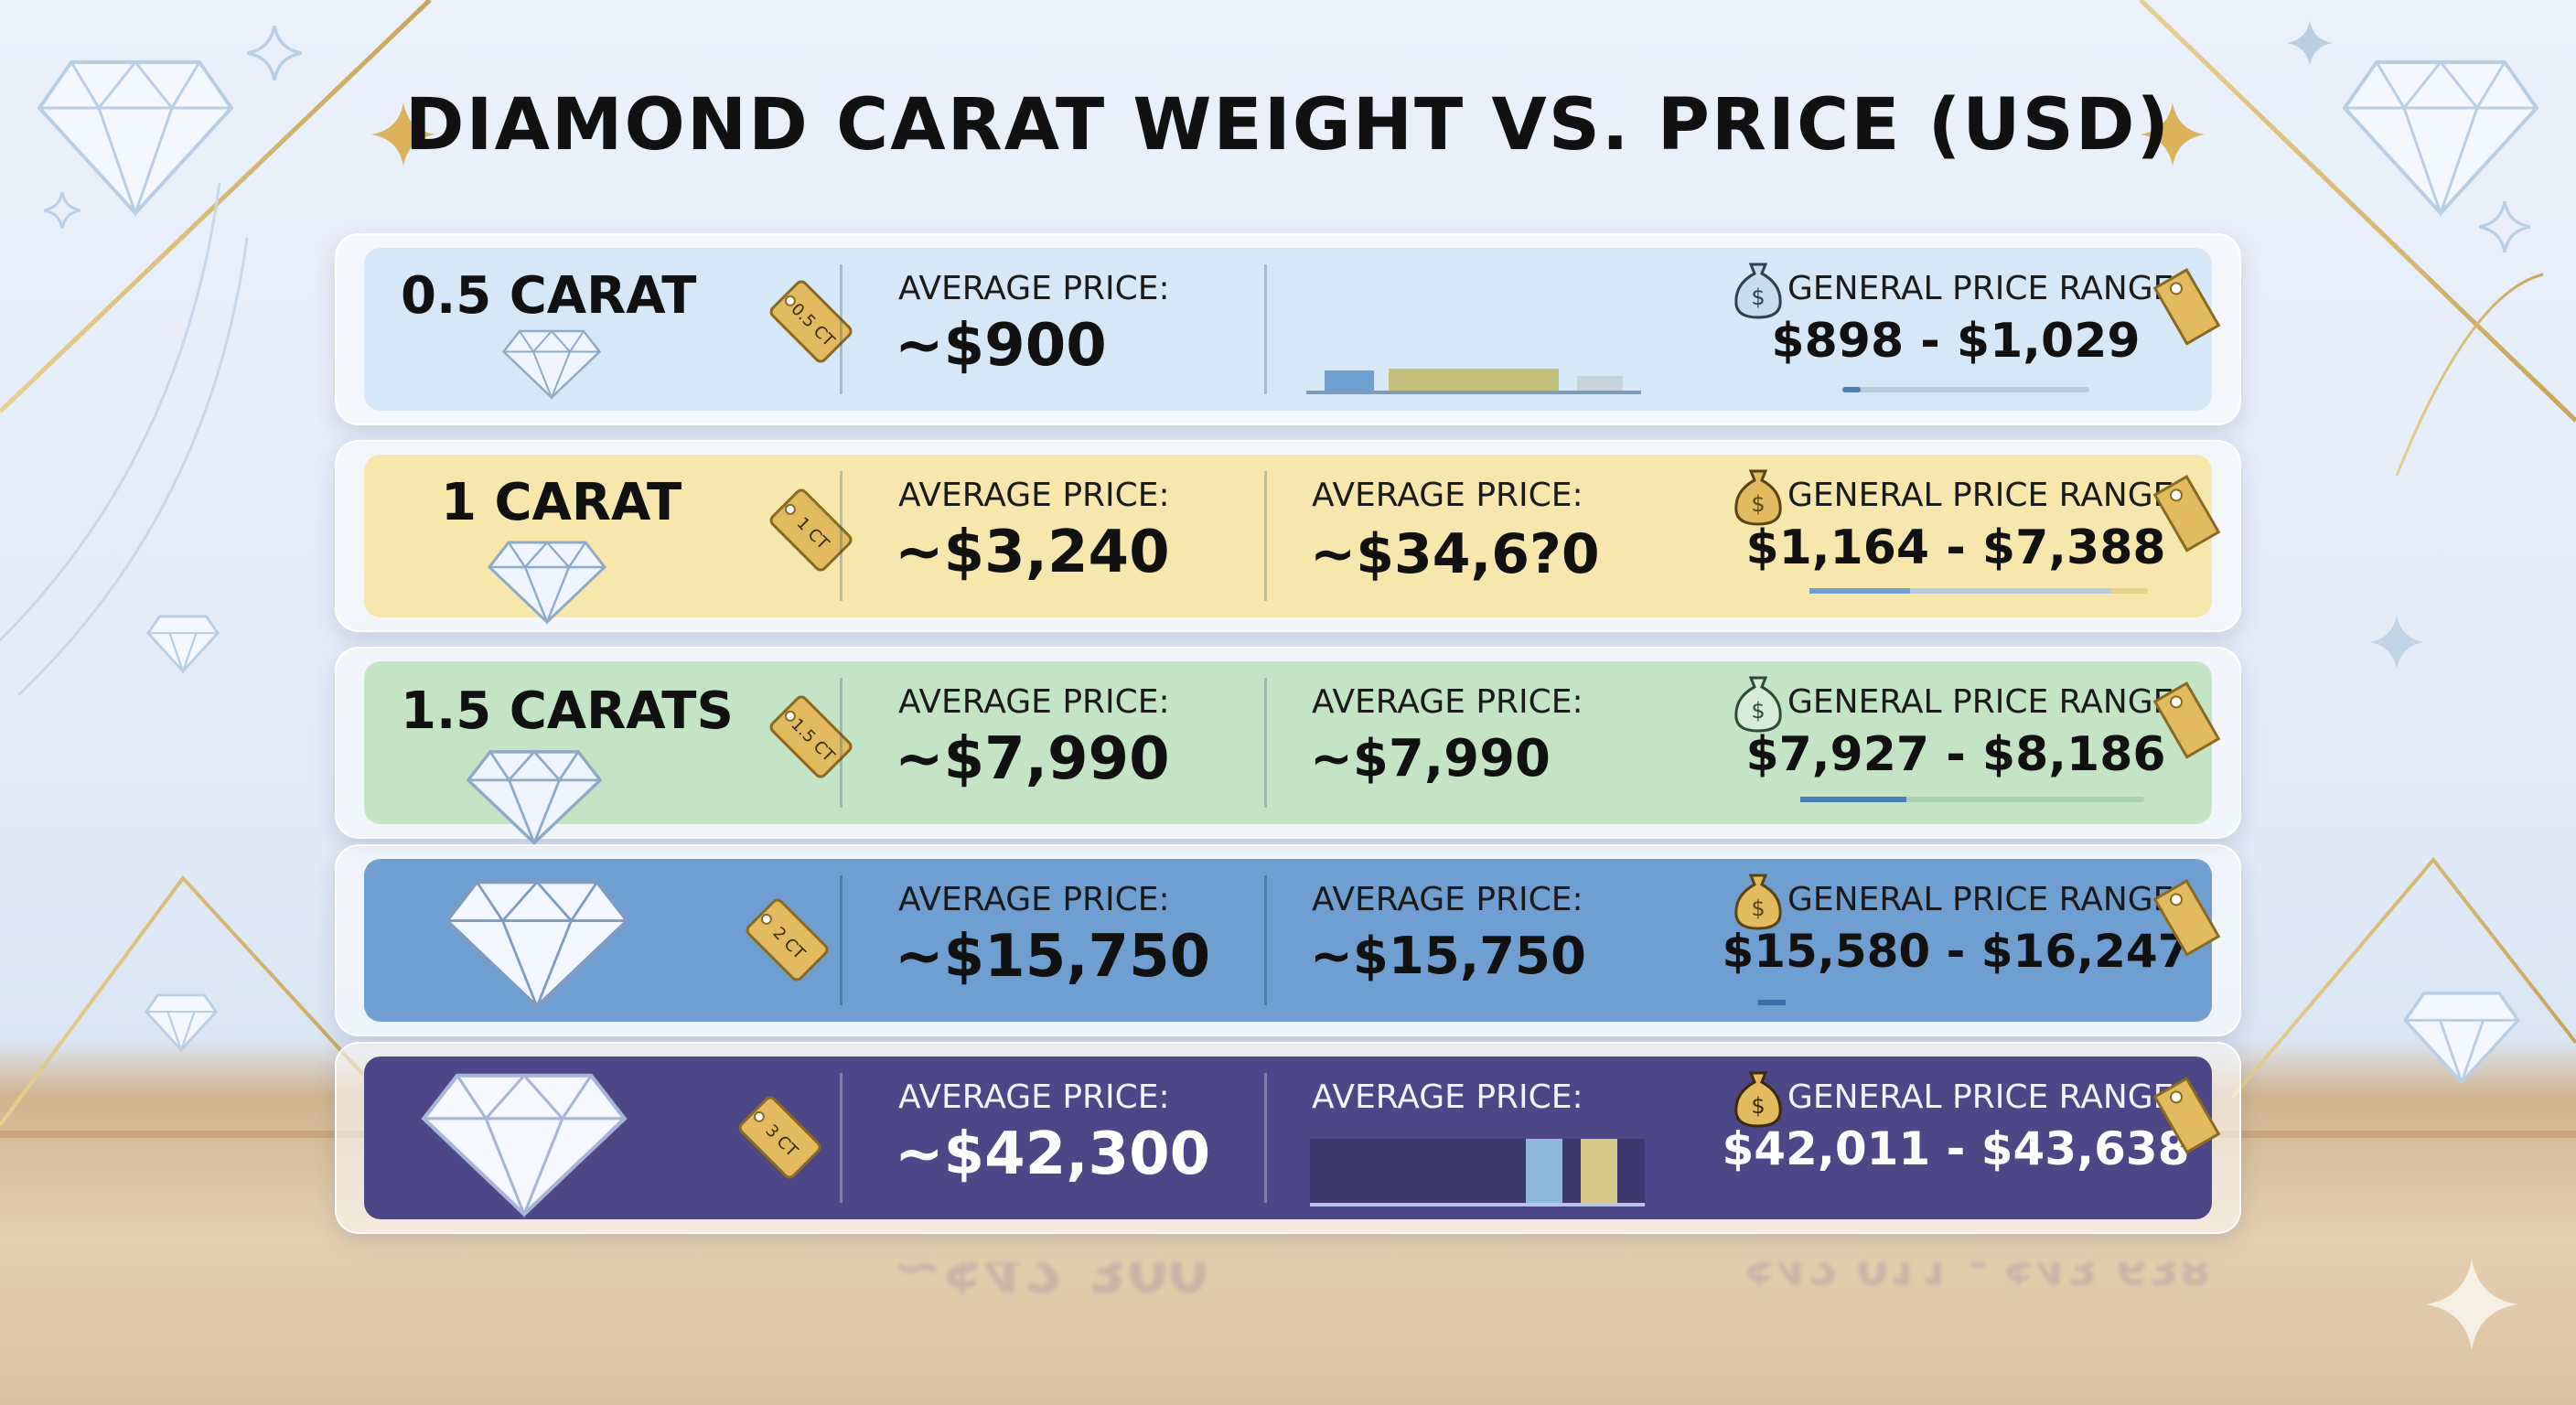 The height and width of the screenshot is (1405, 2576). Describe the element at coordinates (811, 736) in the screenshot. I see `price-tag-icon: 1.5 CT` at that location.